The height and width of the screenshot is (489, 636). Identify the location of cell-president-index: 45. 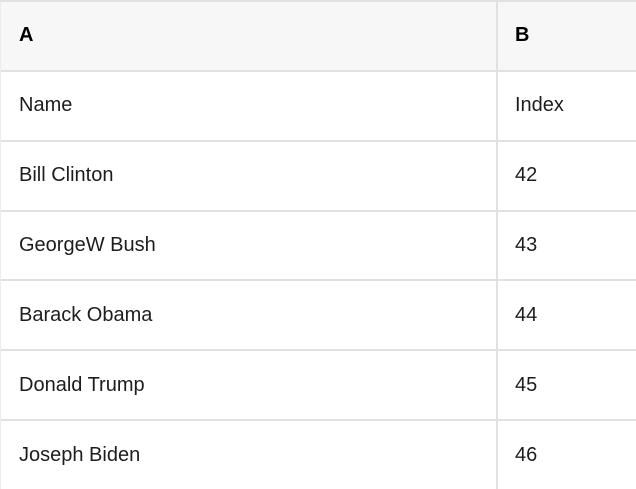
(526, 384).